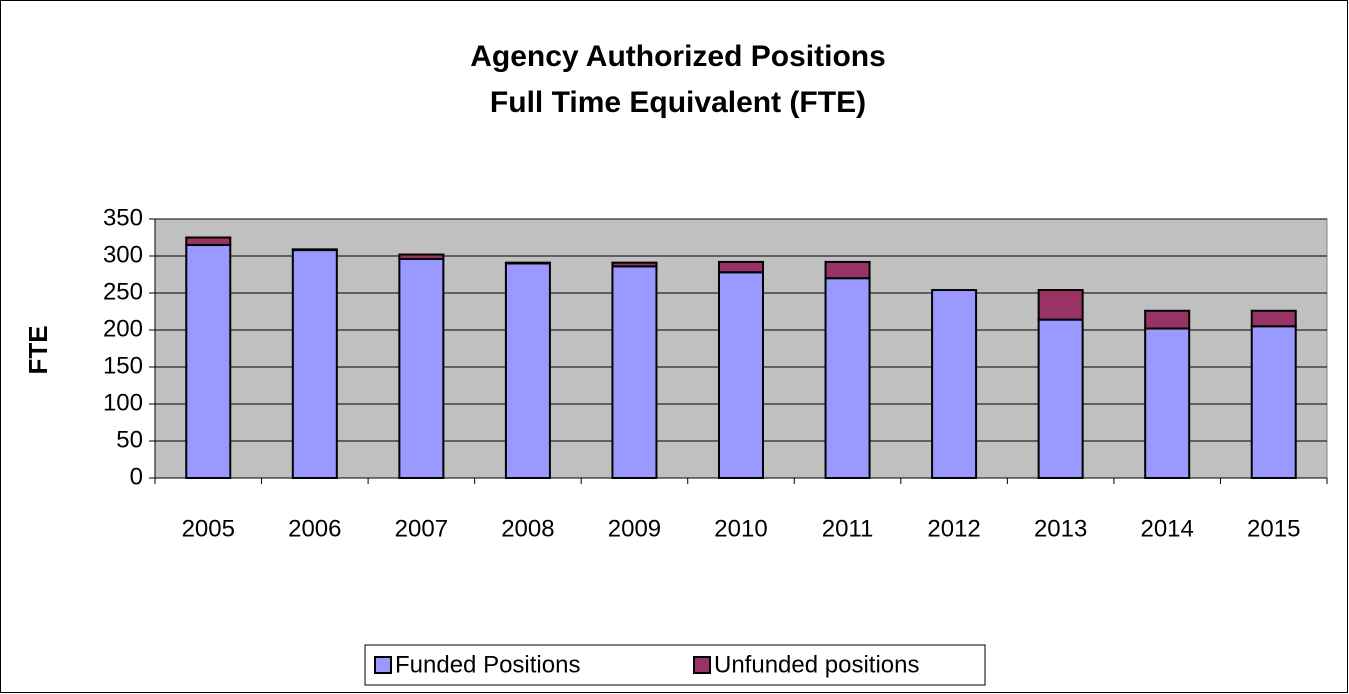  I want to click on x-tick-label: 2005, so click(208, 528).